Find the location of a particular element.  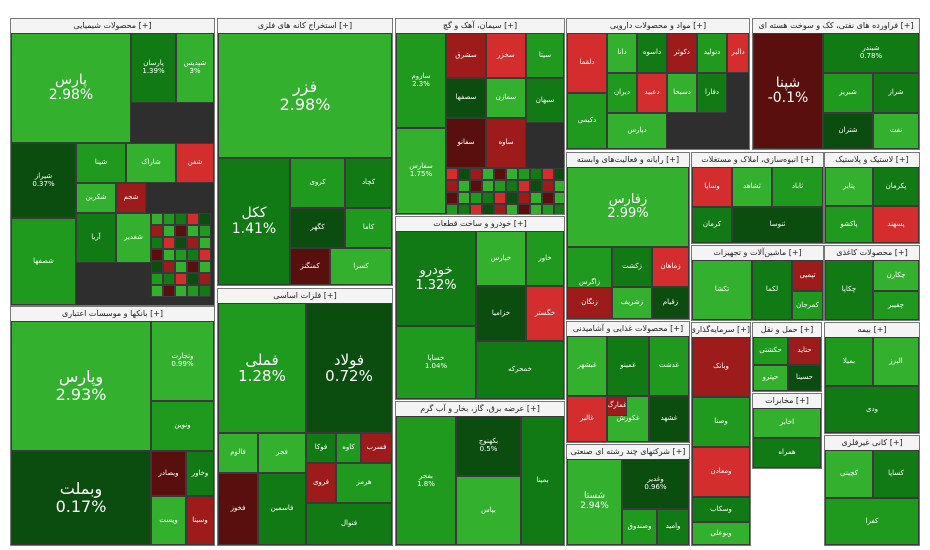

stock-tile: ککل 1.41% is located at coordinates (254, 221).